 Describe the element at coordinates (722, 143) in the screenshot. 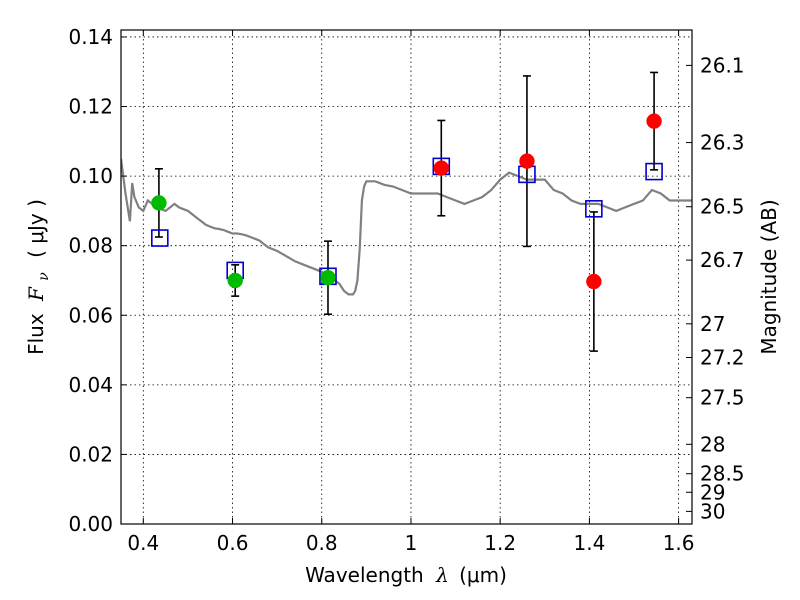

I see `y2-tick-label: 26.3` at that location.